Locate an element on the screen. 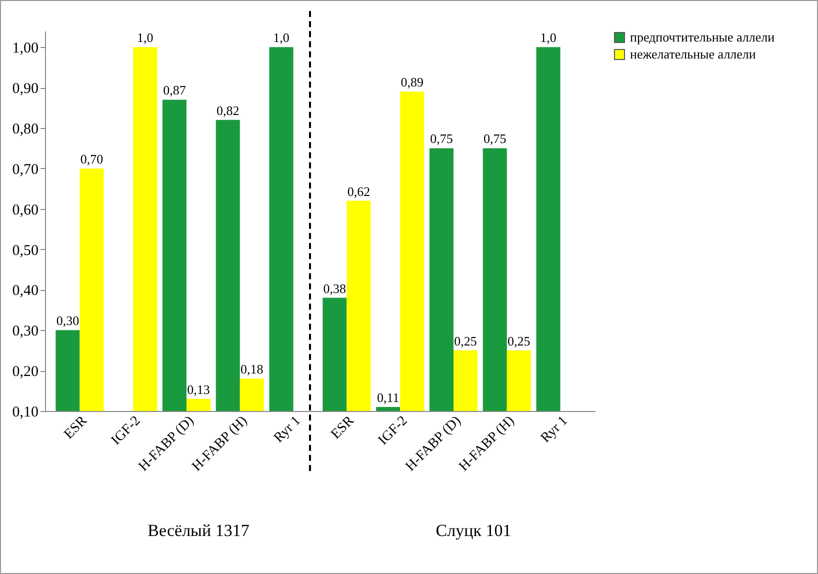 This screenshot has width=818, height=574. data-label: 0,62 is located at coordinates (358, 191).